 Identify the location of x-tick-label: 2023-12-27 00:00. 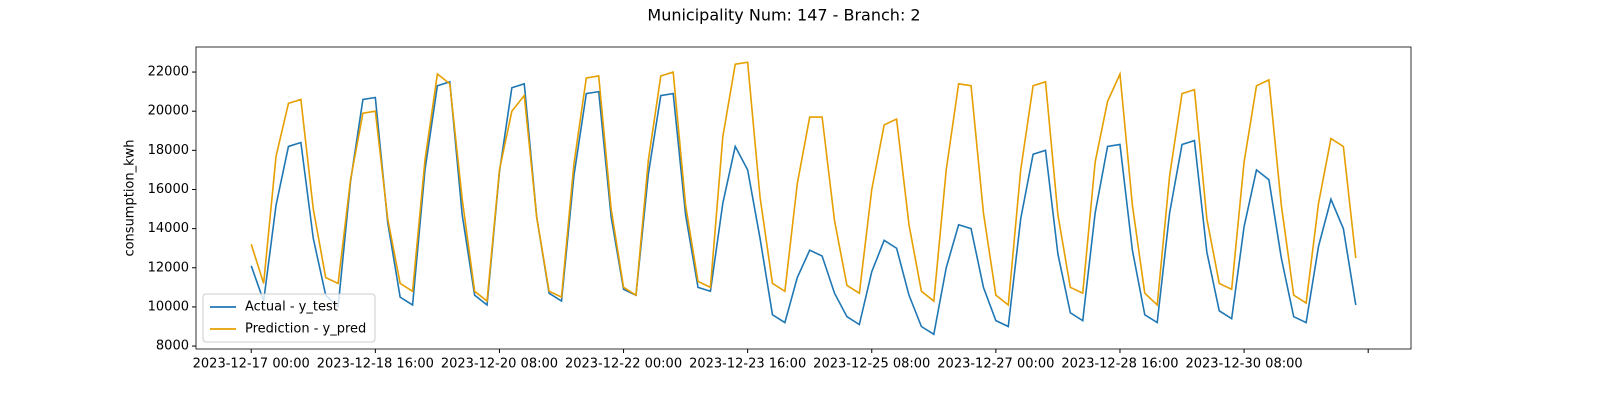
(995, 364).